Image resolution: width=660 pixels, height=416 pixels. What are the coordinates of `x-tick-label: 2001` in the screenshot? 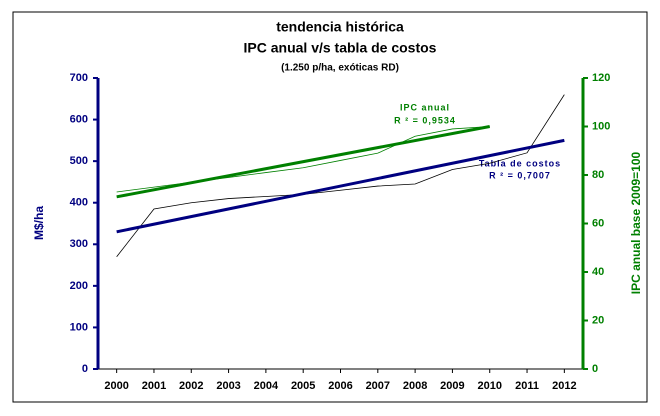 It's located at (154, 386).